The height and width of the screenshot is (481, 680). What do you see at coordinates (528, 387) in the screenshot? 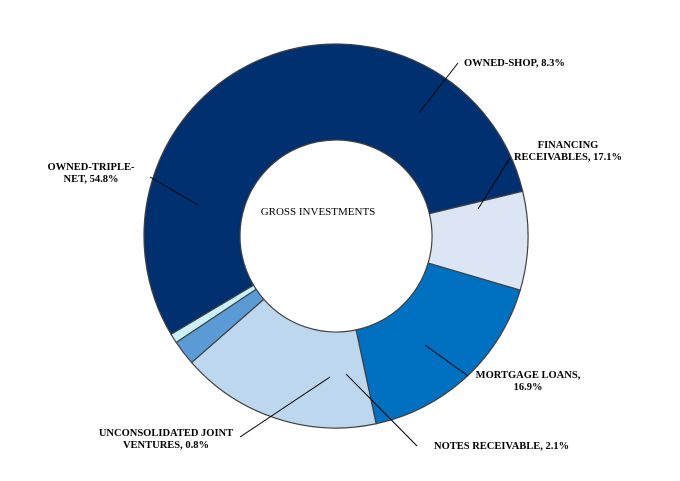
I see `slice-data-label: 16.9%` at bounding box center [528, 387].